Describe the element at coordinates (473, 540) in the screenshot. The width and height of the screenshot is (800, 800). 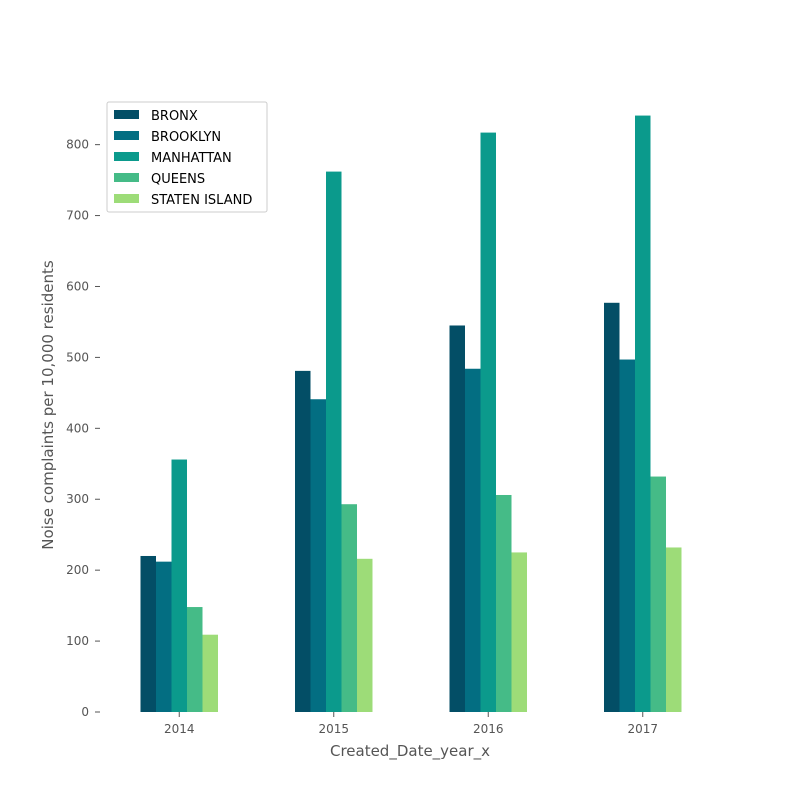
I see `bar-brooklyn-2016` at that location.